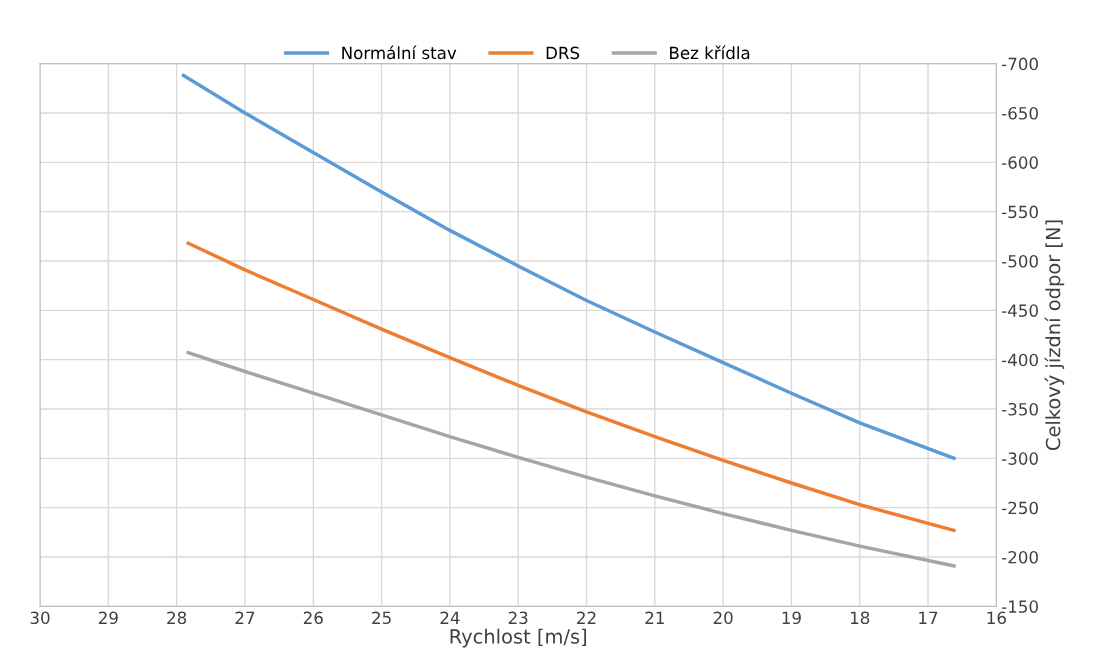  What do you see at coordinates (381, 618) in the screenshot?
I see `x-tick-label: 25` at bounding box center [381, 618].